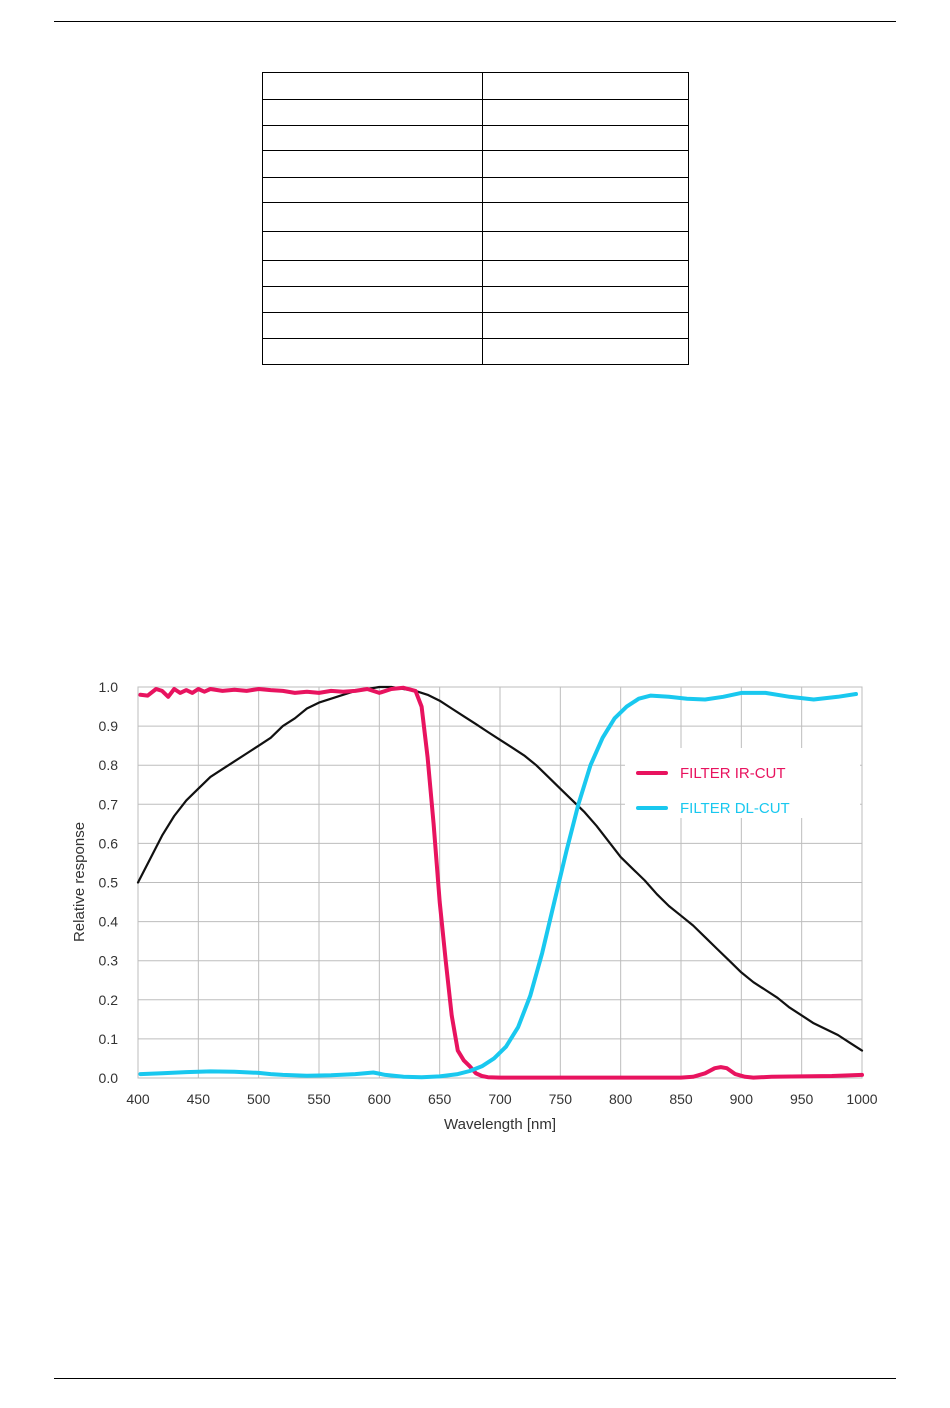 The image size is (950, 1408). What do you see at coordinates (109, 1000) in the screenshot?
I see `y-tick-label: 0.2` at bounding box center [109, 1000].